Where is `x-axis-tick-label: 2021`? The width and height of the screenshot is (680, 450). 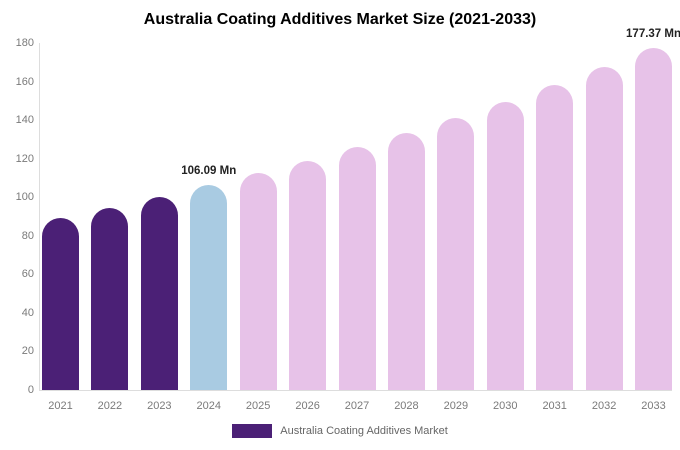 x-axis-tick-label: 2021 is located at coordinates (60, 406).